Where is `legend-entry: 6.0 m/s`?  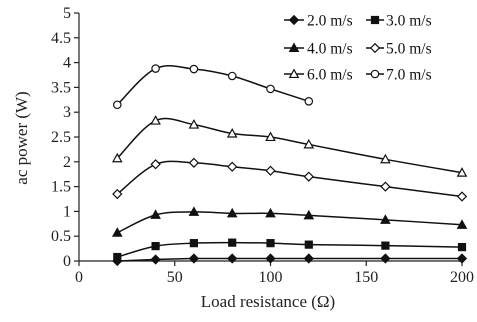 legend-entry: 6.0 m/s is located at coordinates (318, 75).